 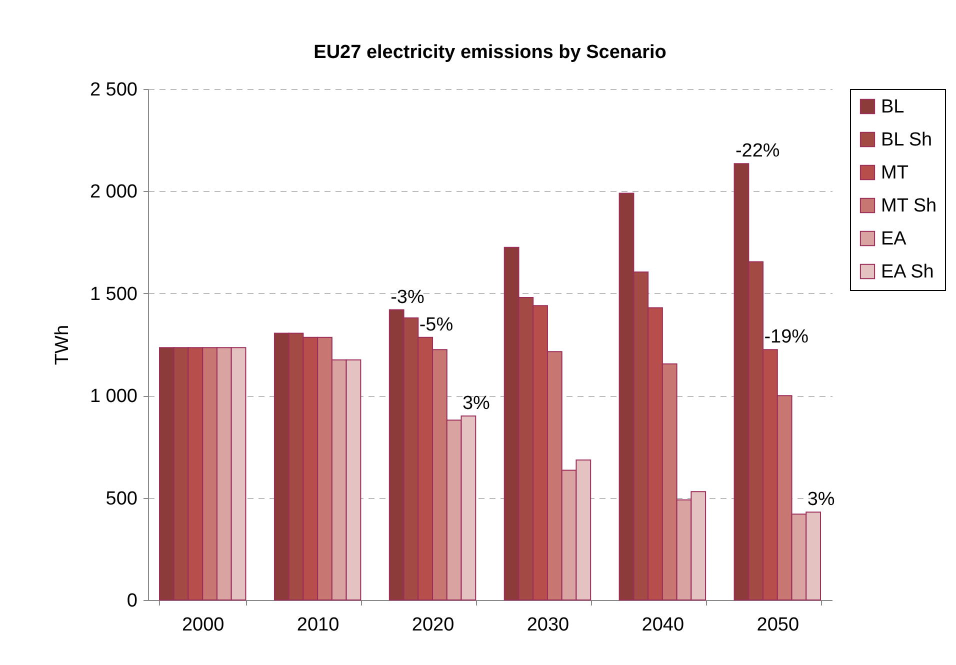 What do you see at coordinates (894, 239) in the screenshot?
I see `legend-label: EA` at bounding box center [894, 239].